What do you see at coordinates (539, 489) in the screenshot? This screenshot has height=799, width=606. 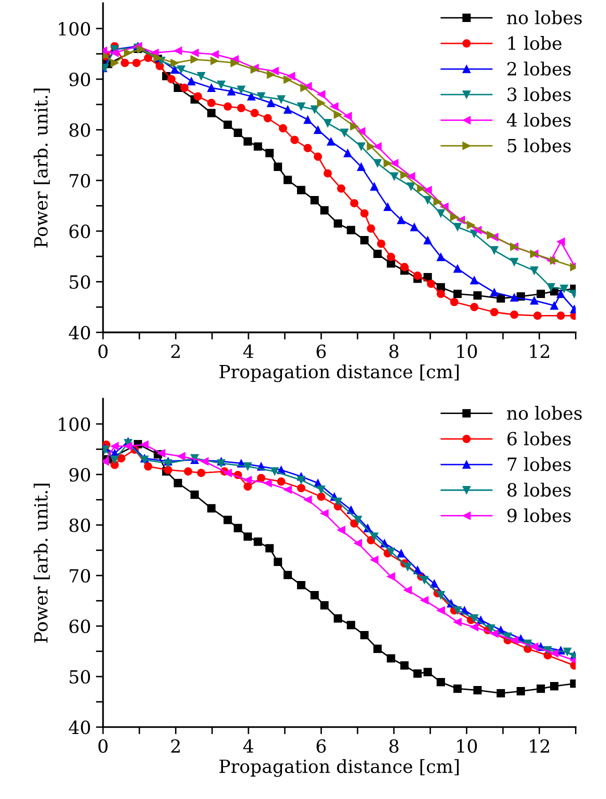 I see `legend-label: 8 lobes` at bounding box center [539, 489].